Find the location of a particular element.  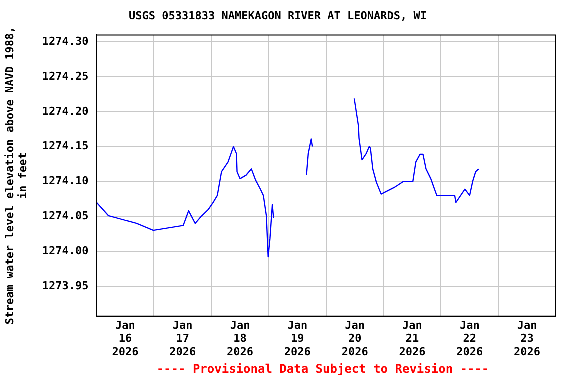

x-tick-label: Jan 21 2026 is located at coordinates (412, 338).